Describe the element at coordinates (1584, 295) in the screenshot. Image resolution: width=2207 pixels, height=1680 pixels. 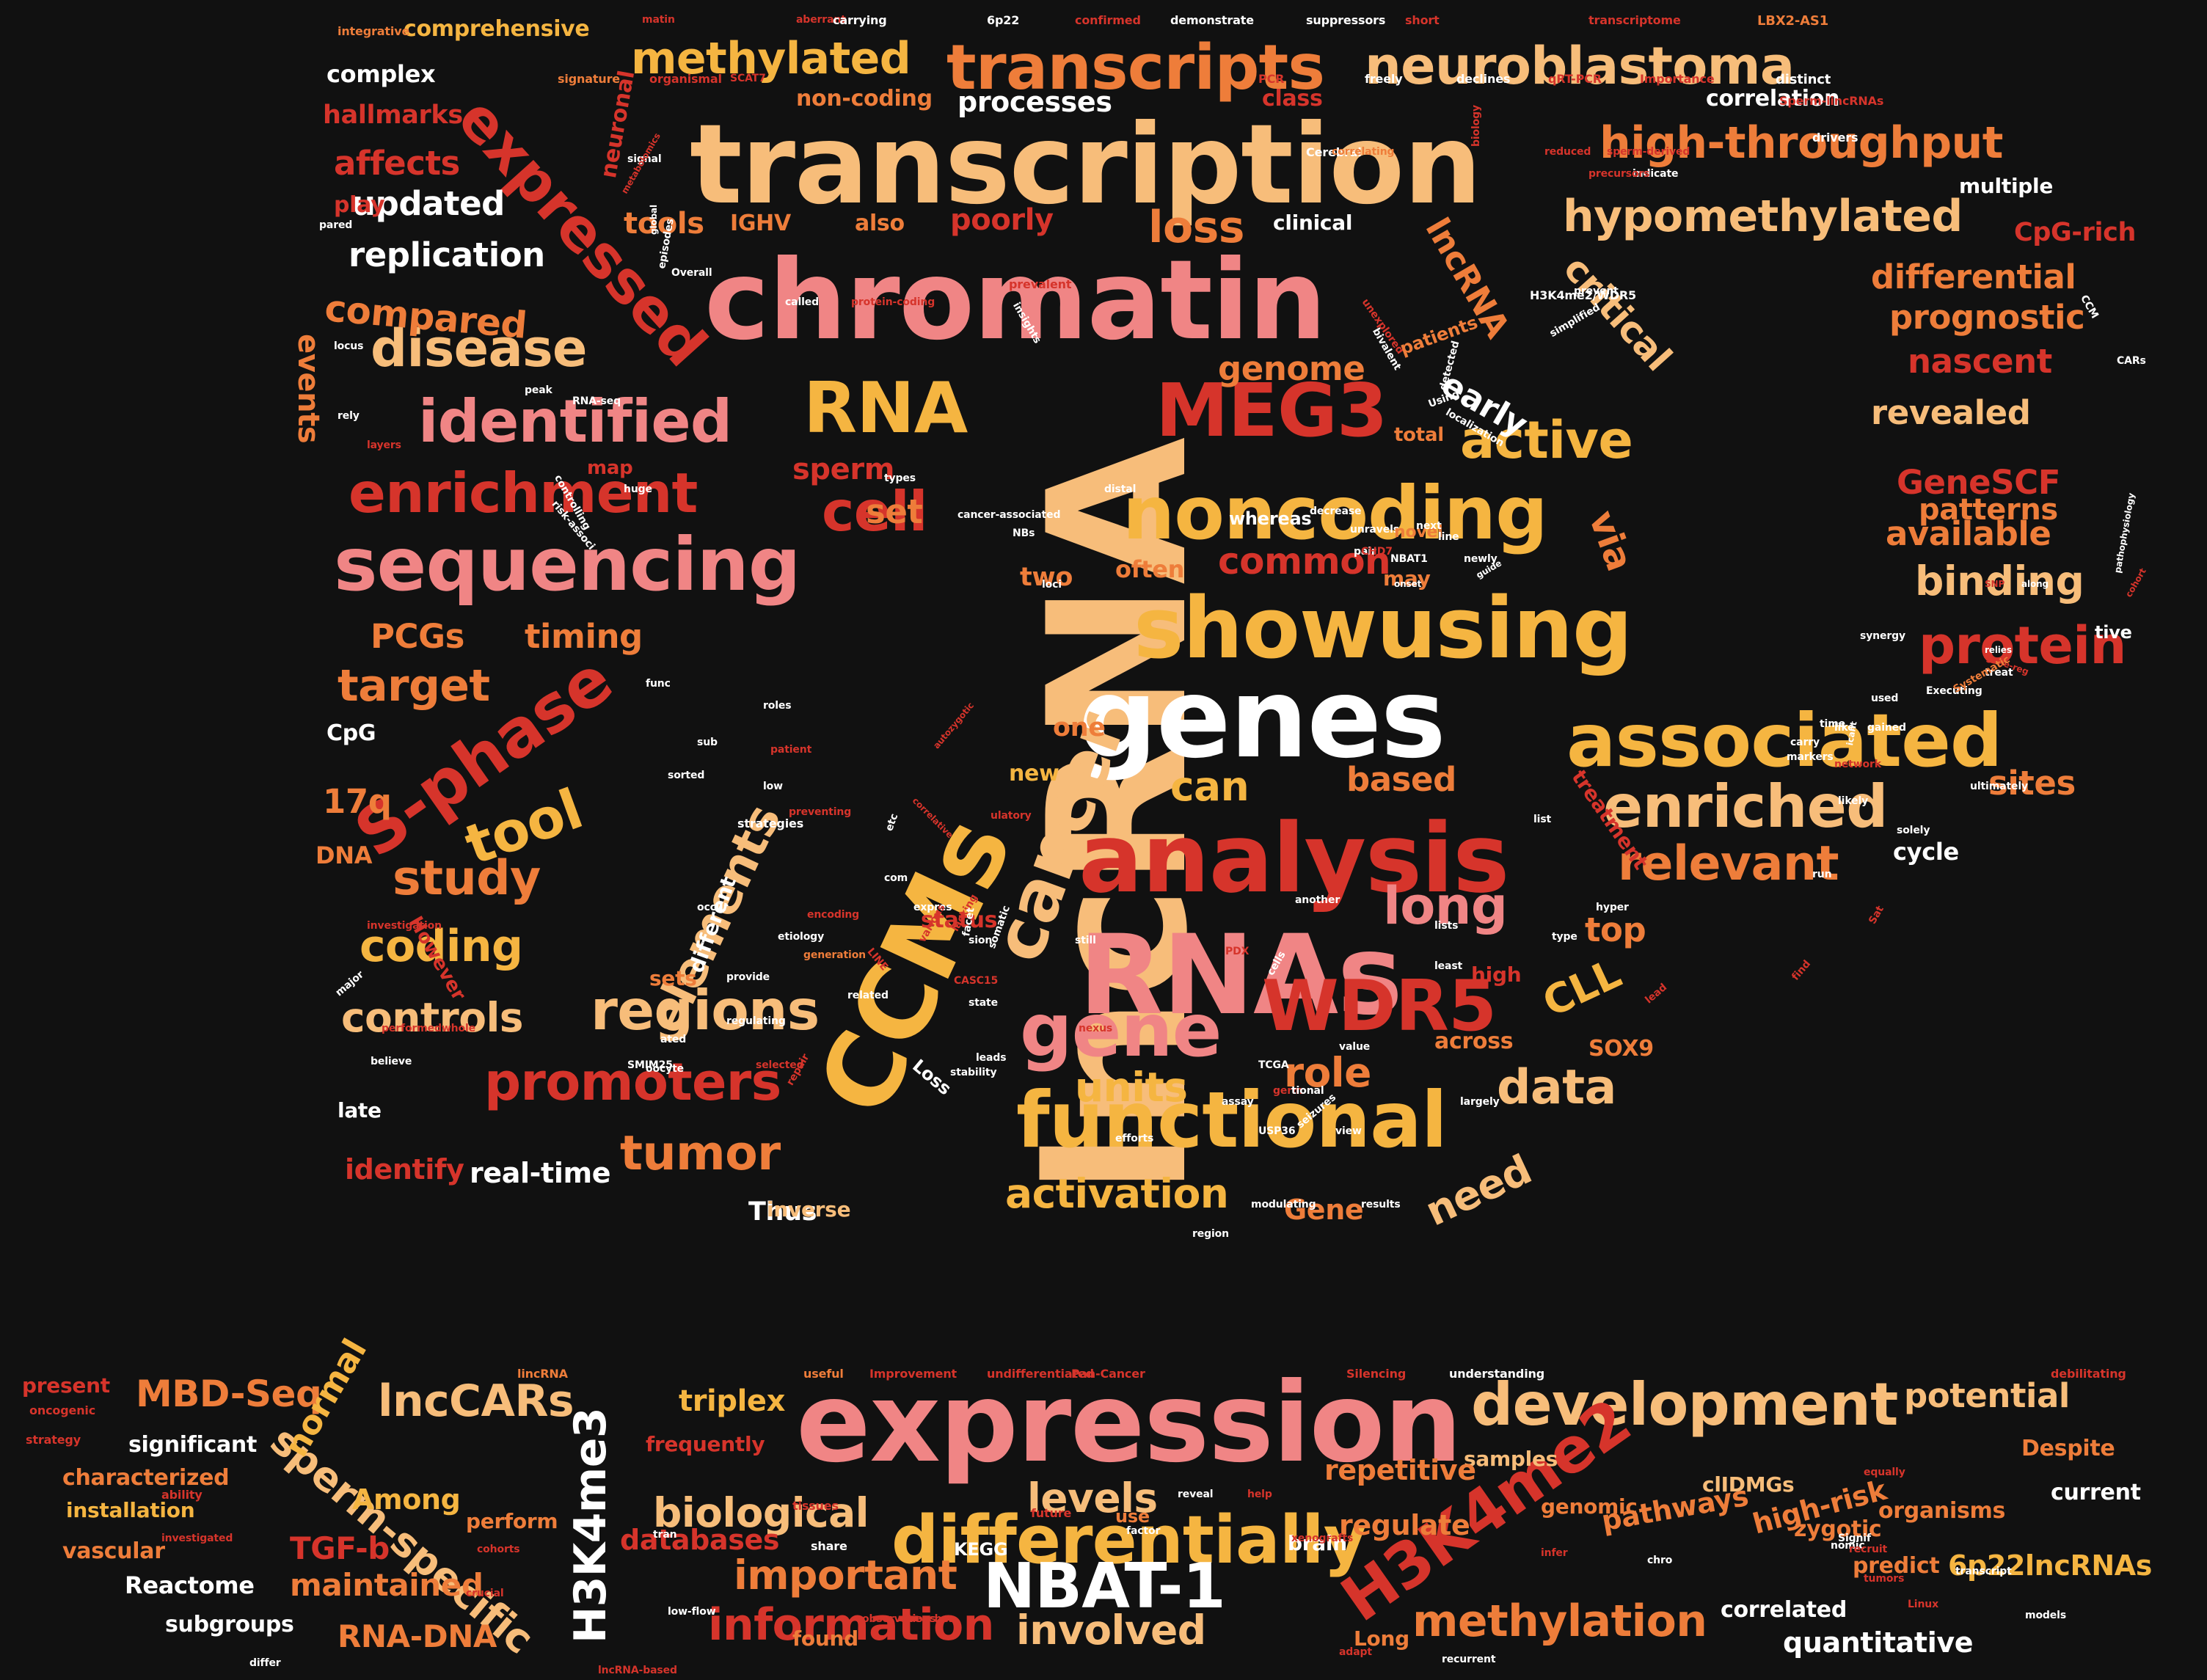
I see `cloud-word: H3K4me2/WDR5` at that location.